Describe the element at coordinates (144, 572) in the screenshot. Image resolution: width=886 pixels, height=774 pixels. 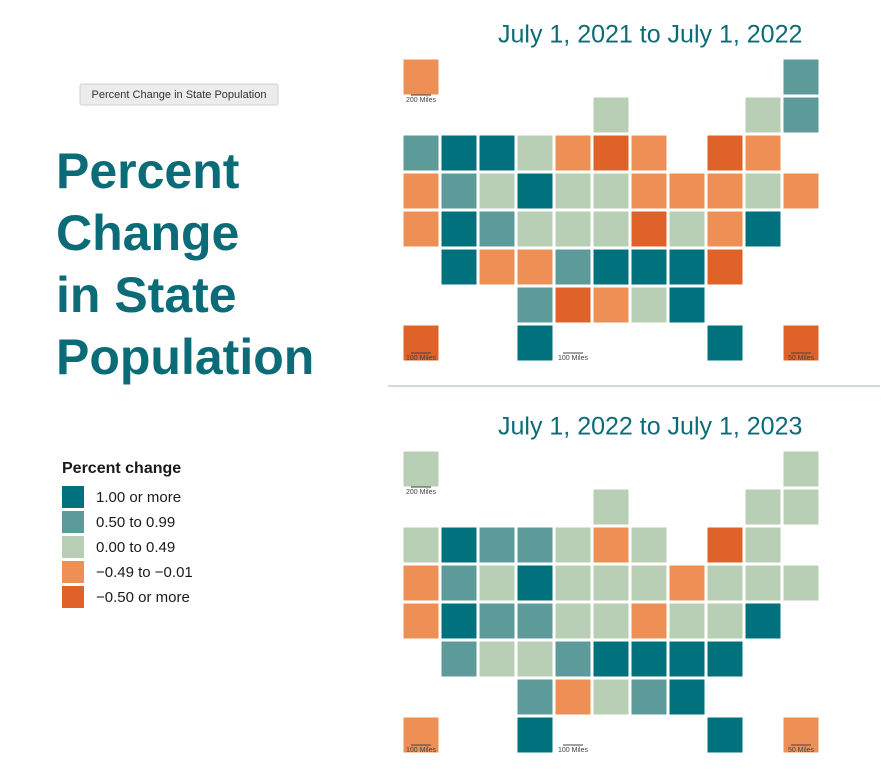
I see `legend-label: −0.49 to −0.01` at that location.